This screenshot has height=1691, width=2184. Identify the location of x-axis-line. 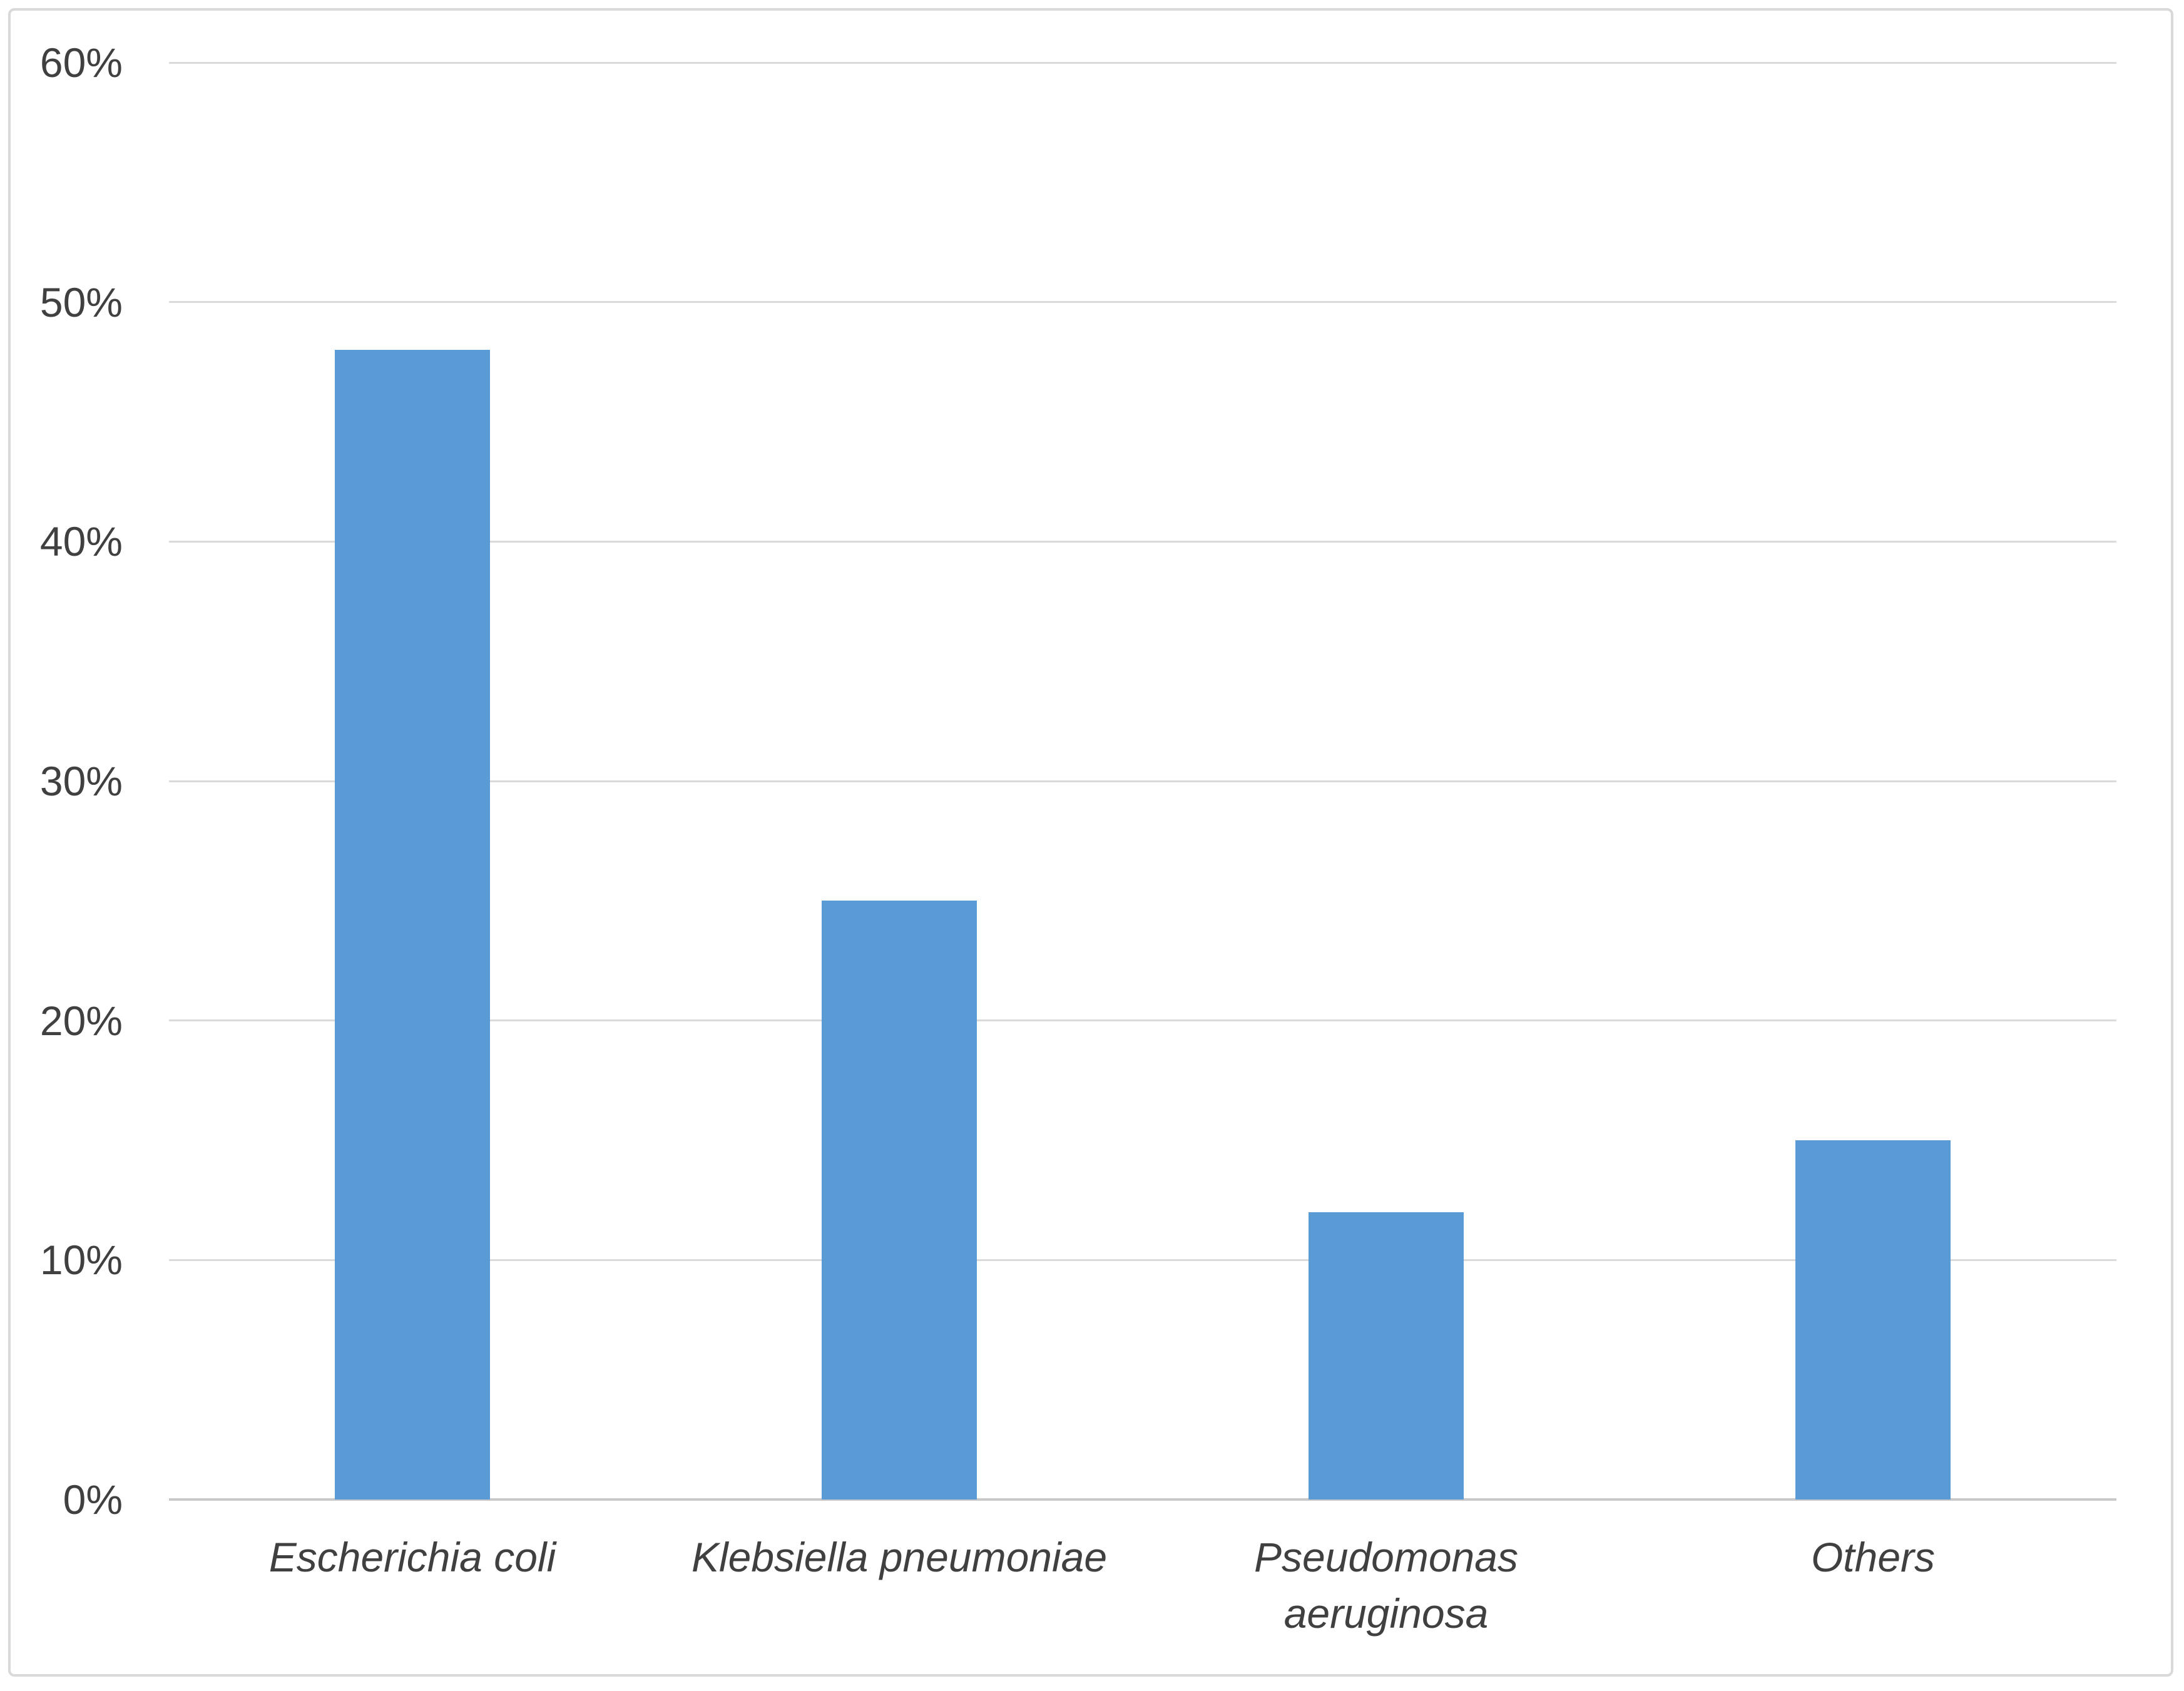
(1142, 1500).